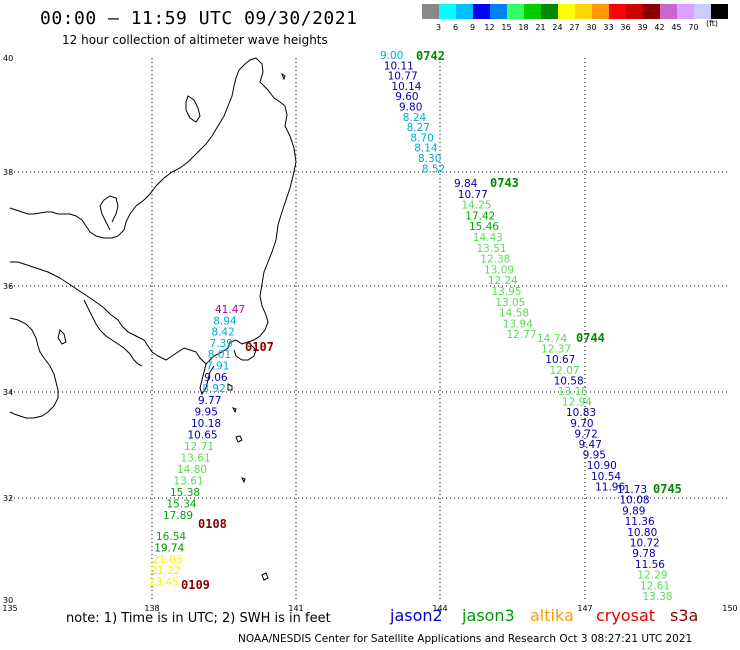 This screenshot has width=740, height=650. I want to click on legend-label: 15, so click(506, 27).